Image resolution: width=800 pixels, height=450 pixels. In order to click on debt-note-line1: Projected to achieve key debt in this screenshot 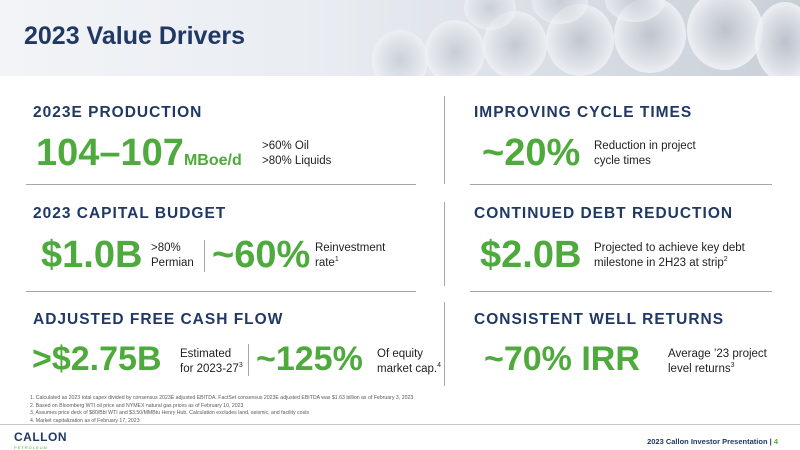, I will do `click(669, 248)`.